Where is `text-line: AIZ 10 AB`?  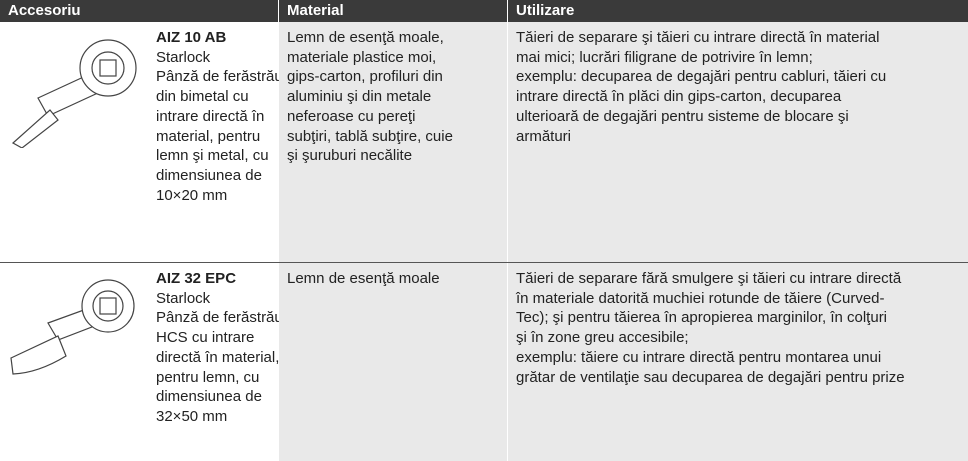
text-line: AIZ 10 AB is located at coordinates (191, 37).